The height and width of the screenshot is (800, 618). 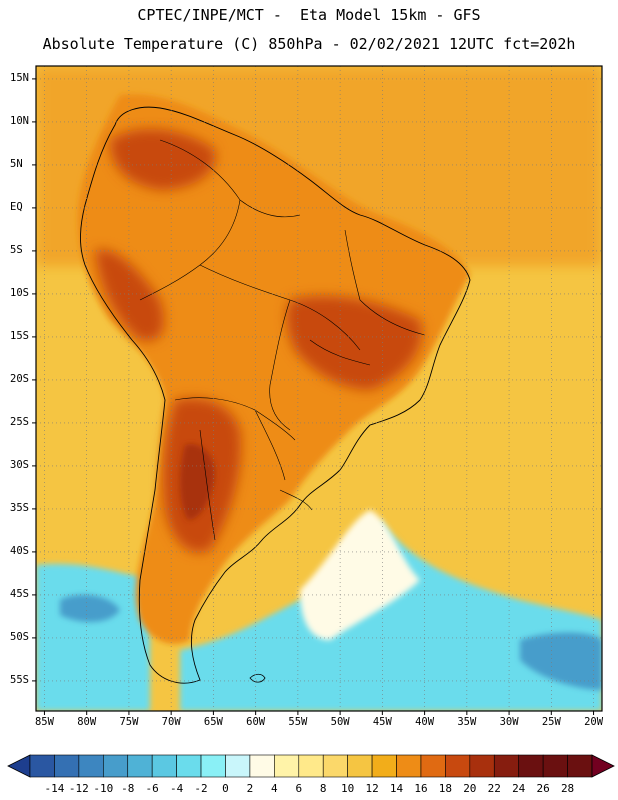 I want to click on hot-core-peru, so click(x=129, y=295).